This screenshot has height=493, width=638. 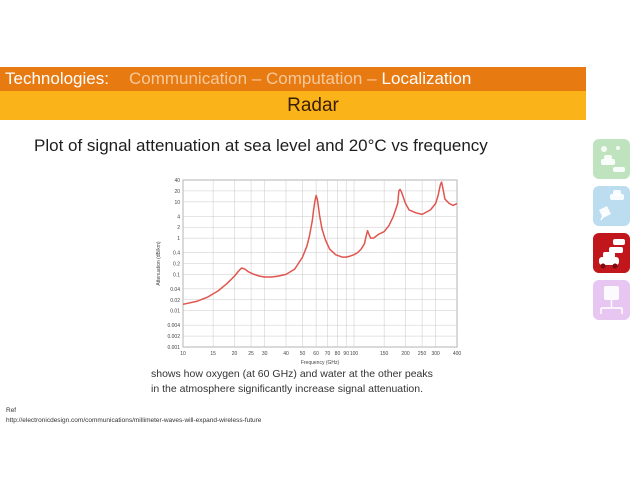 I want to click on x-tick-label: 10, so click(x=183, y=354).